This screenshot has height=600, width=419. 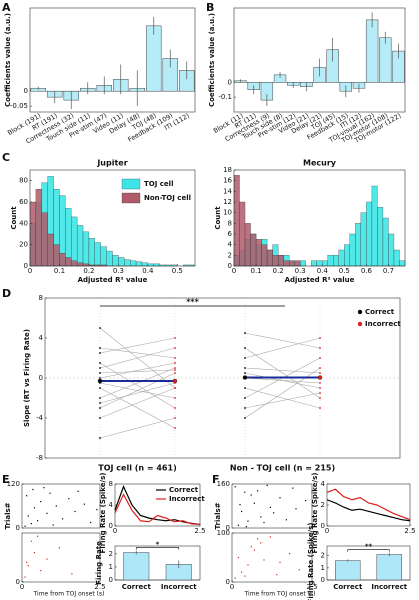 What do you see at coordinates (158, 545) in the screenshot?
I see `significance-label: *` at bounding box center [158, 545].